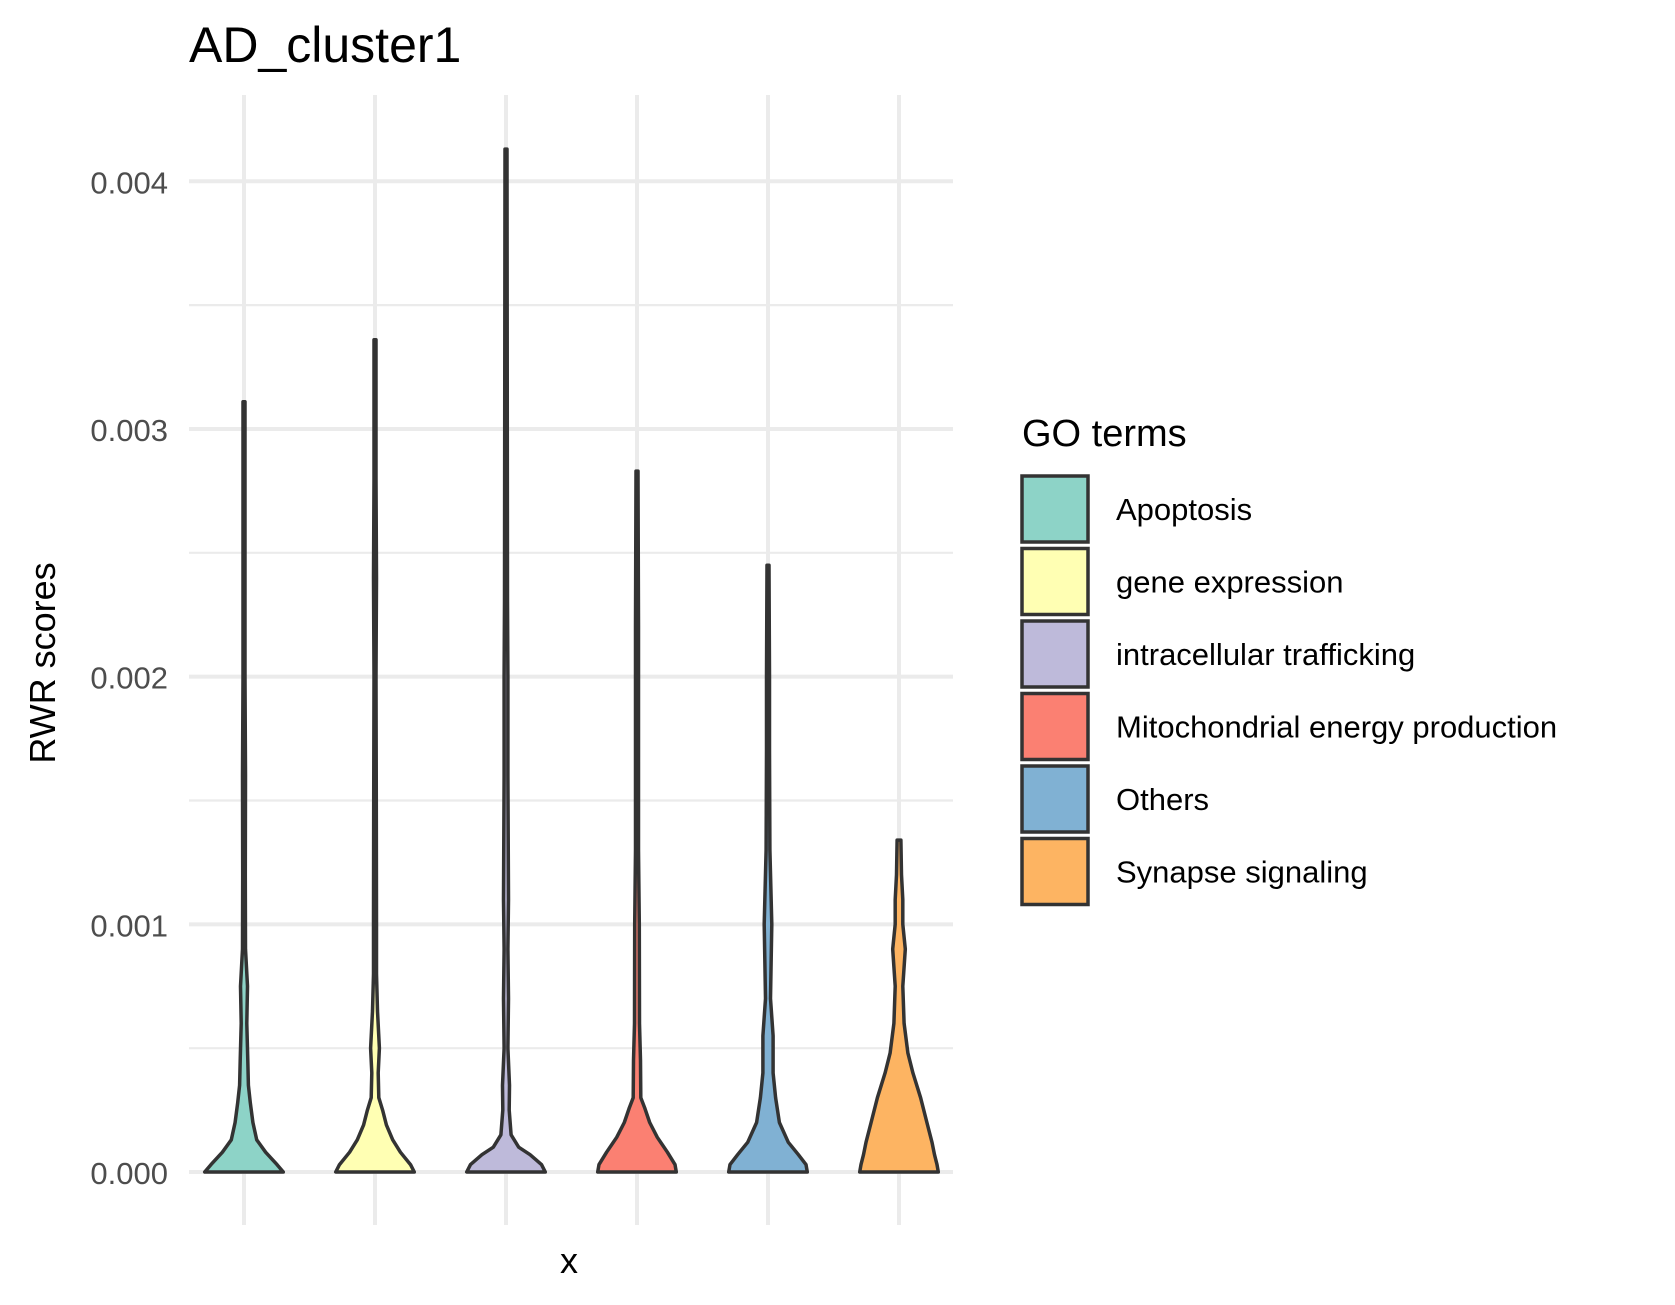 Image resolution: width=1675 pixels, height=1305 pixels. Describe the element at coordinates (1336, 727) in the screenshot. I see `legend-label: Mitochondrial energy production` at that location.